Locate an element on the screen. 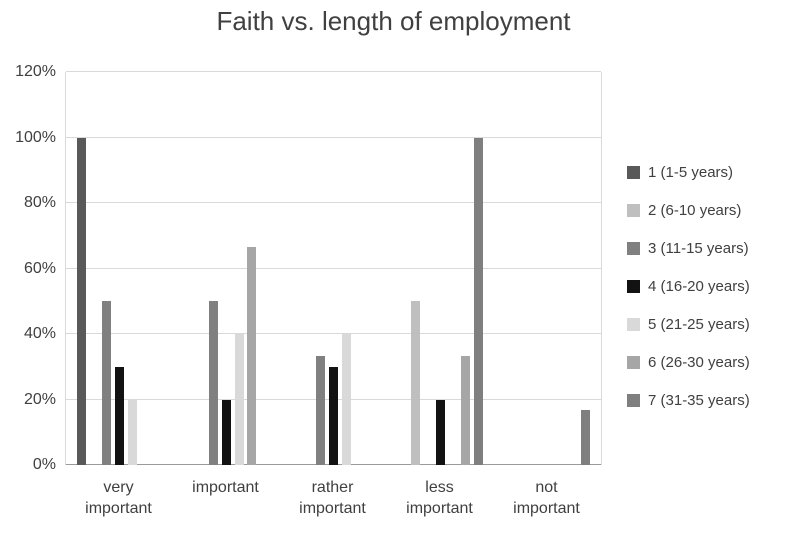 The height and width of the screenshot is (535, 787). y-tick-label: 0% is located at coordinates (44, 464).